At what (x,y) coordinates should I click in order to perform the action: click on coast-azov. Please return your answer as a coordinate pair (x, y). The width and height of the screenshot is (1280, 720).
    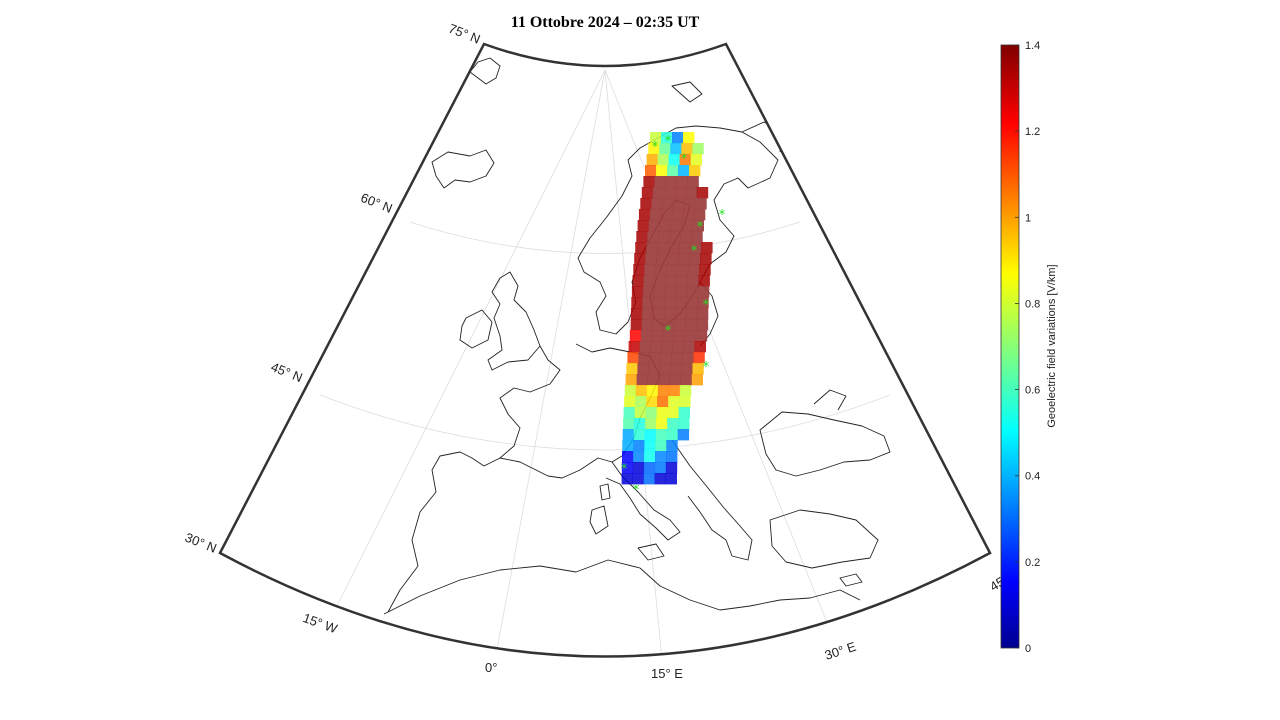
    Looking at the image, I should click on (830, 400).